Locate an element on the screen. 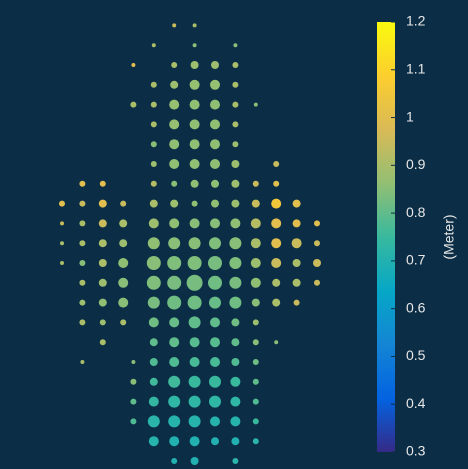 Image resolution: width=468 pixels, height=469 pixels. colorbar-label: (Meter) is located at coordinates (449, 236).